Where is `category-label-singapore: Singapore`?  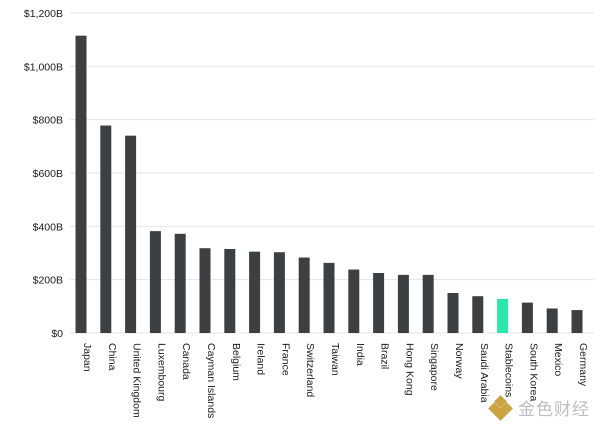 category-label-singapore: Singapore is located at coordinates (434, 367).